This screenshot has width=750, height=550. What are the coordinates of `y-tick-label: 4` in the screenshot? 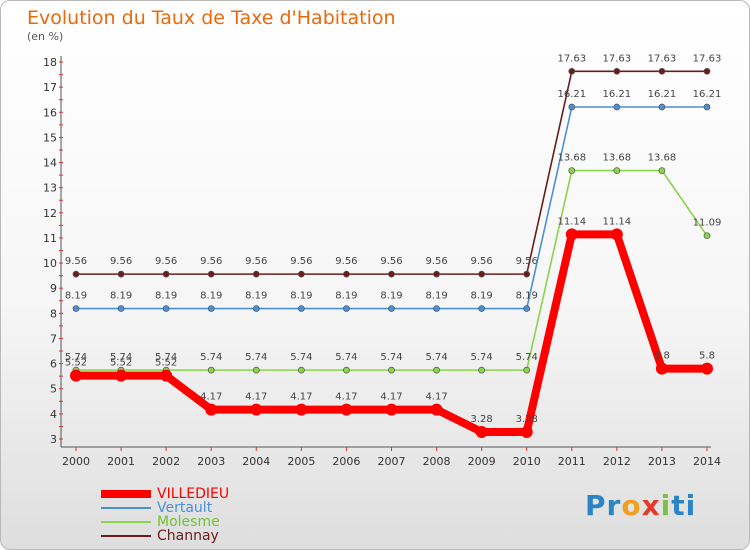 It's located at (53, 414).